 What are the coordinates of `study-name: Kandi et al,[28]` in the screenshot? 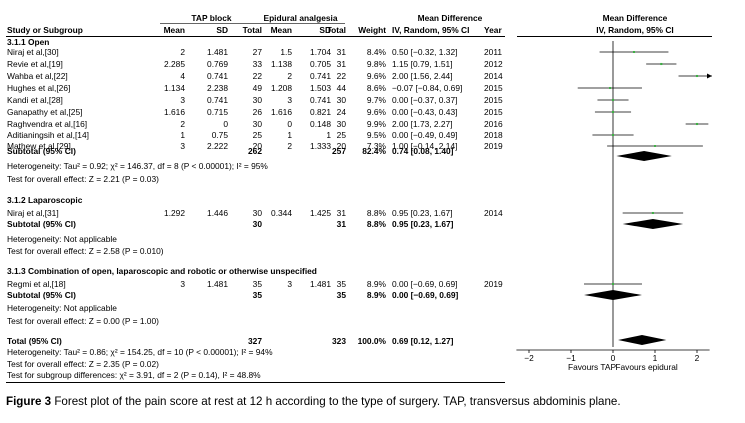 It's located at (35, 100).